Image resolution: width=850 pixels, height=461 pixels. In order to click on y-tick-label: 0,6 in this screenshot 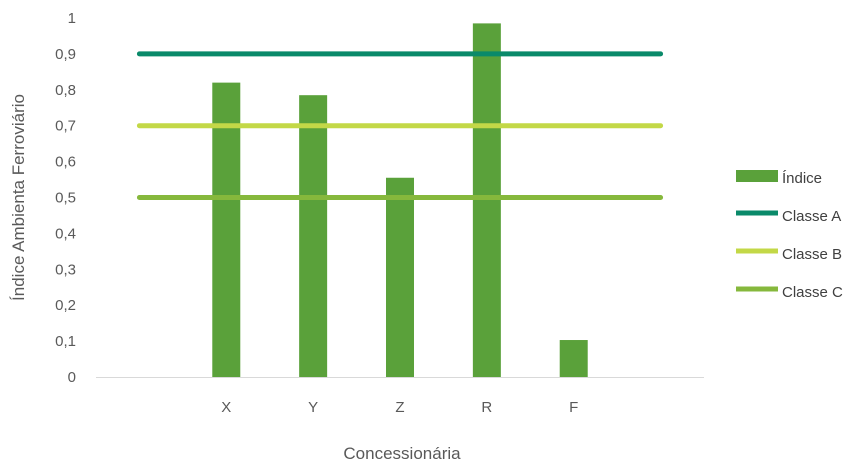, I will do `click(65, 162)`.